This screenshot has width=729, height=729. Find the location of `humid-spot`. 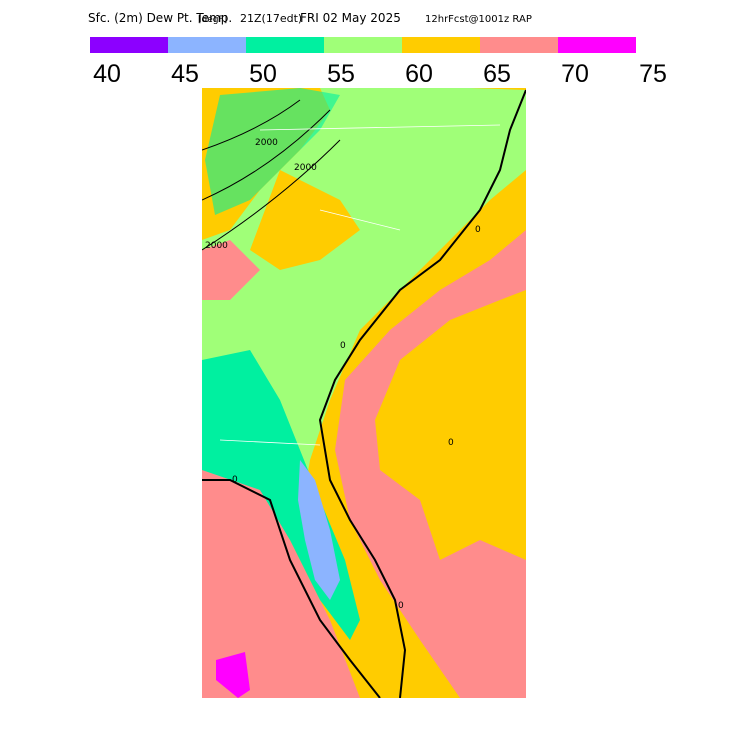

humid-spot is located at coordinates (233, 675).